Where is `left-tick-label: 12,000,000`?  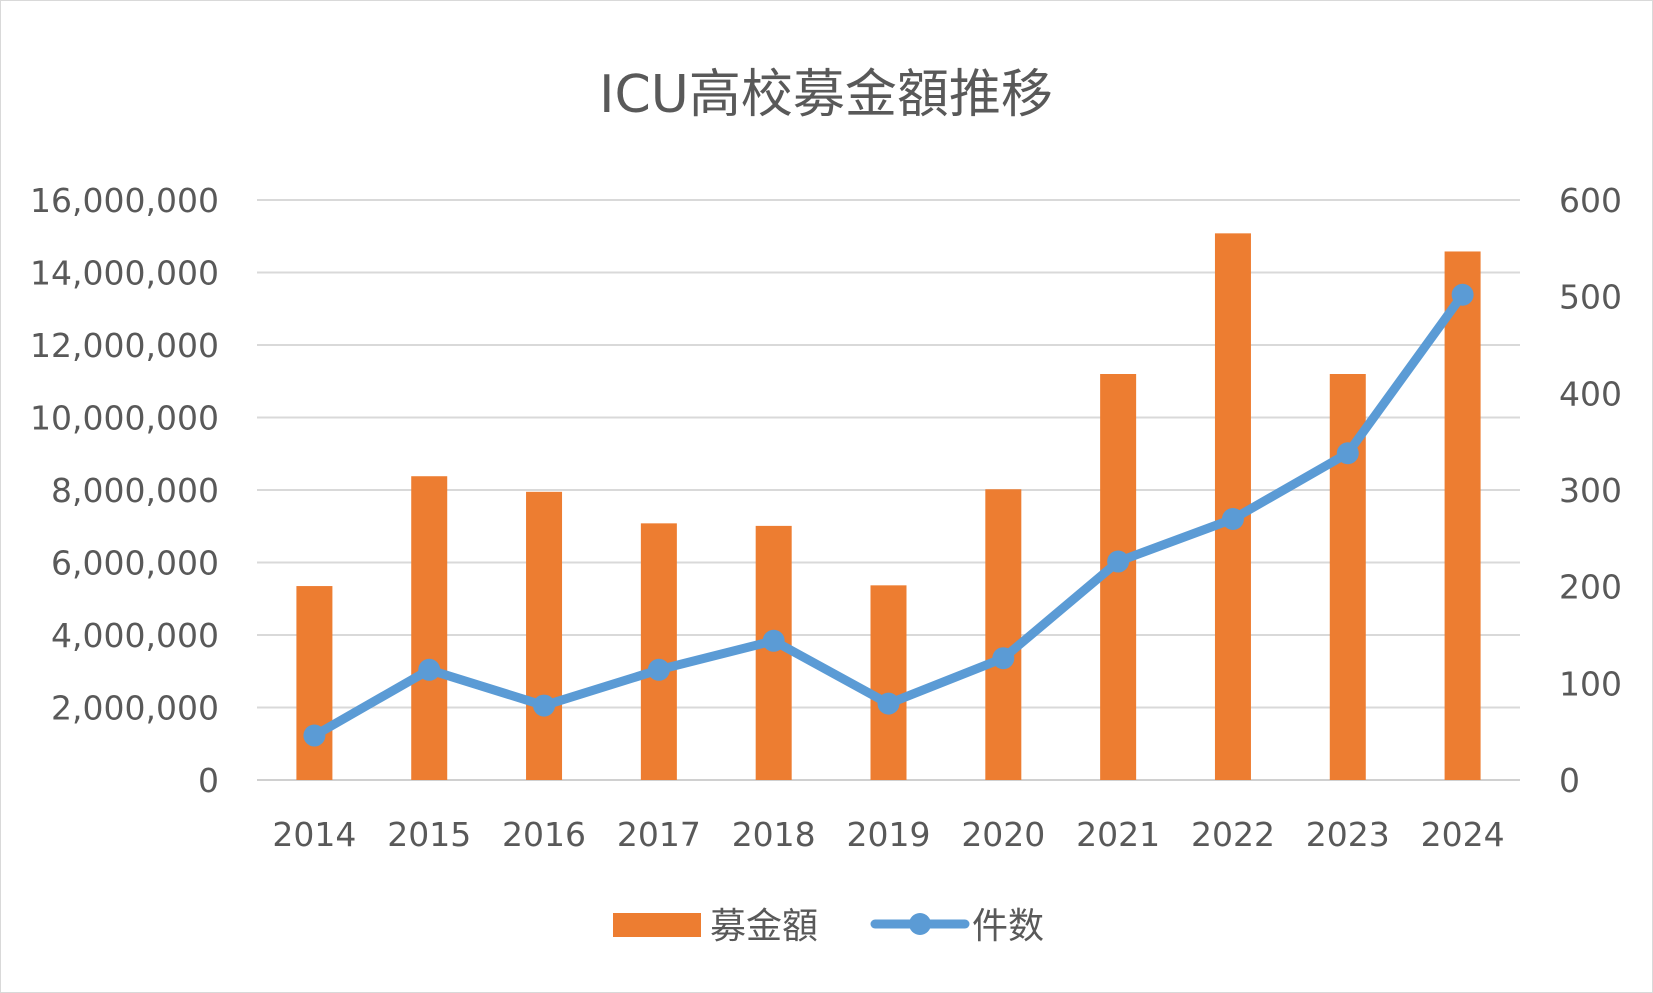 left-tick-label: 12,000,000 is located at coordinates (124, 345).